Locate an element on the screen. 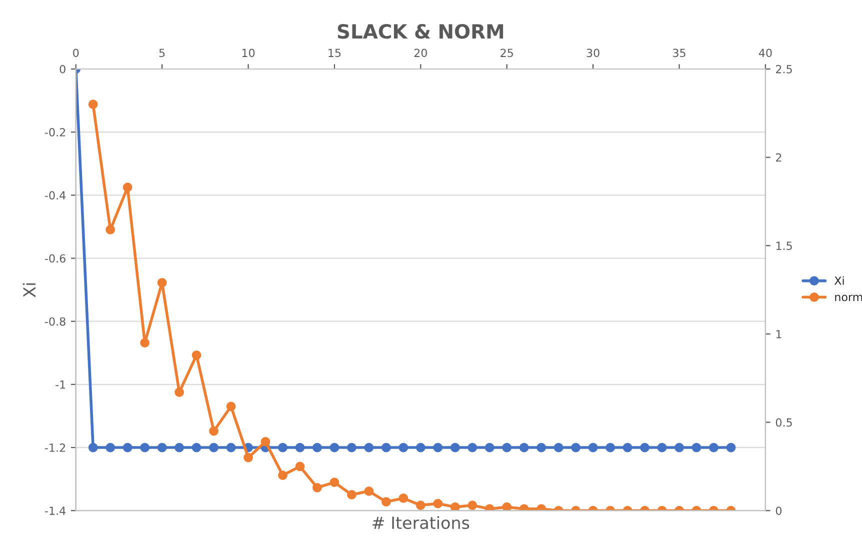  x-tick-label: 40 is located at coordinates (765, 53).